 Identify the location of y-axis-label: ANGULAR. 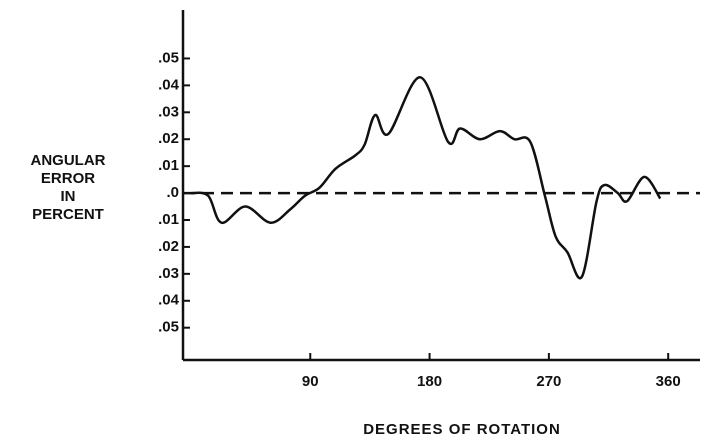
(68, 160).